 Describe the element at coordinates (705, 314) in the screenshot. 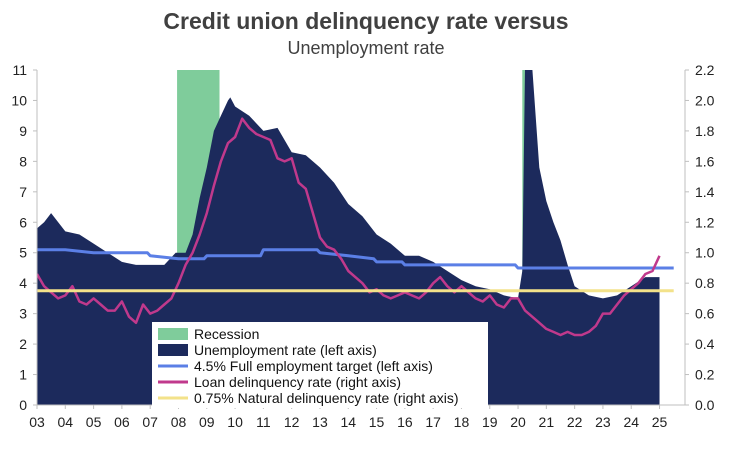

I see `y-right-tick-label: 0.6` at that location.